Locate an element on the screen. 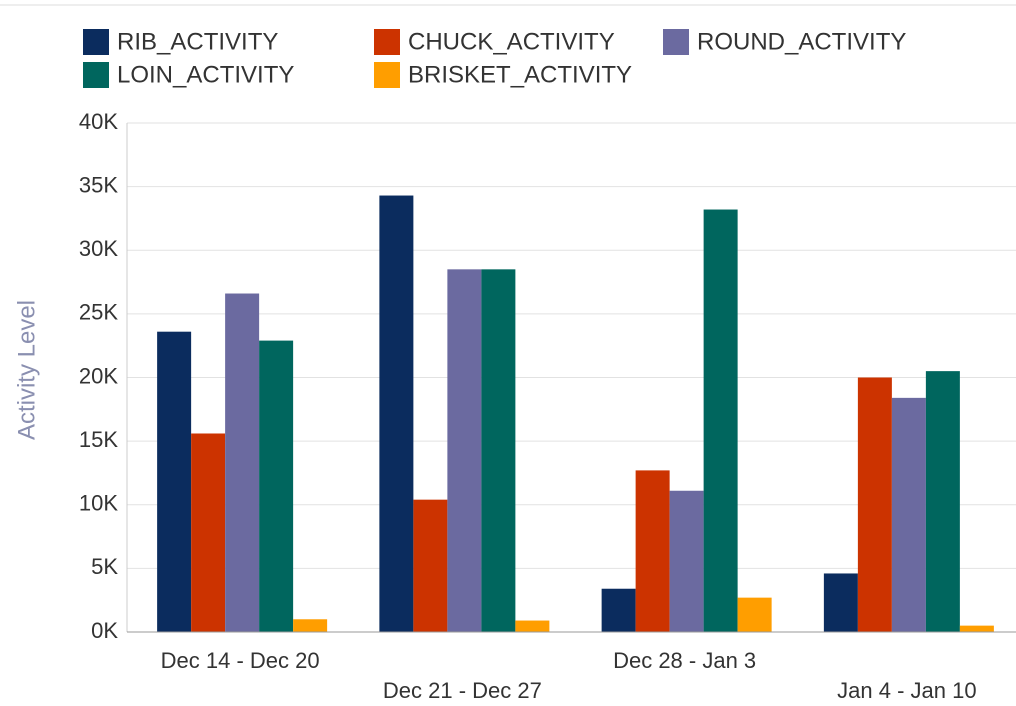 The height and width of the screenshot is (706, 1016). y-tick-label: 30K is located at coordinates (98, 248).